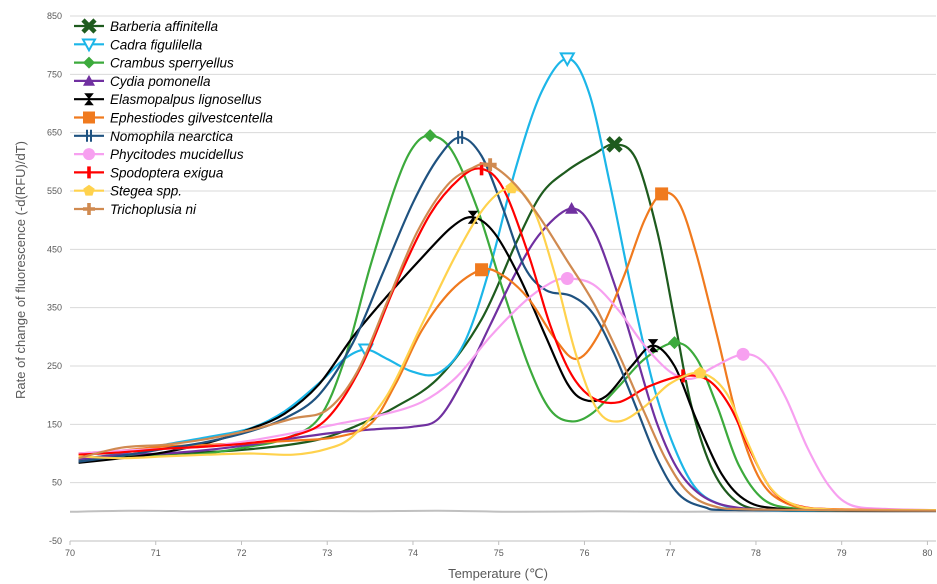  Describe the element at coordinates (55, 541) in the screenshot. I see `y-tick-label: -50` at that location.